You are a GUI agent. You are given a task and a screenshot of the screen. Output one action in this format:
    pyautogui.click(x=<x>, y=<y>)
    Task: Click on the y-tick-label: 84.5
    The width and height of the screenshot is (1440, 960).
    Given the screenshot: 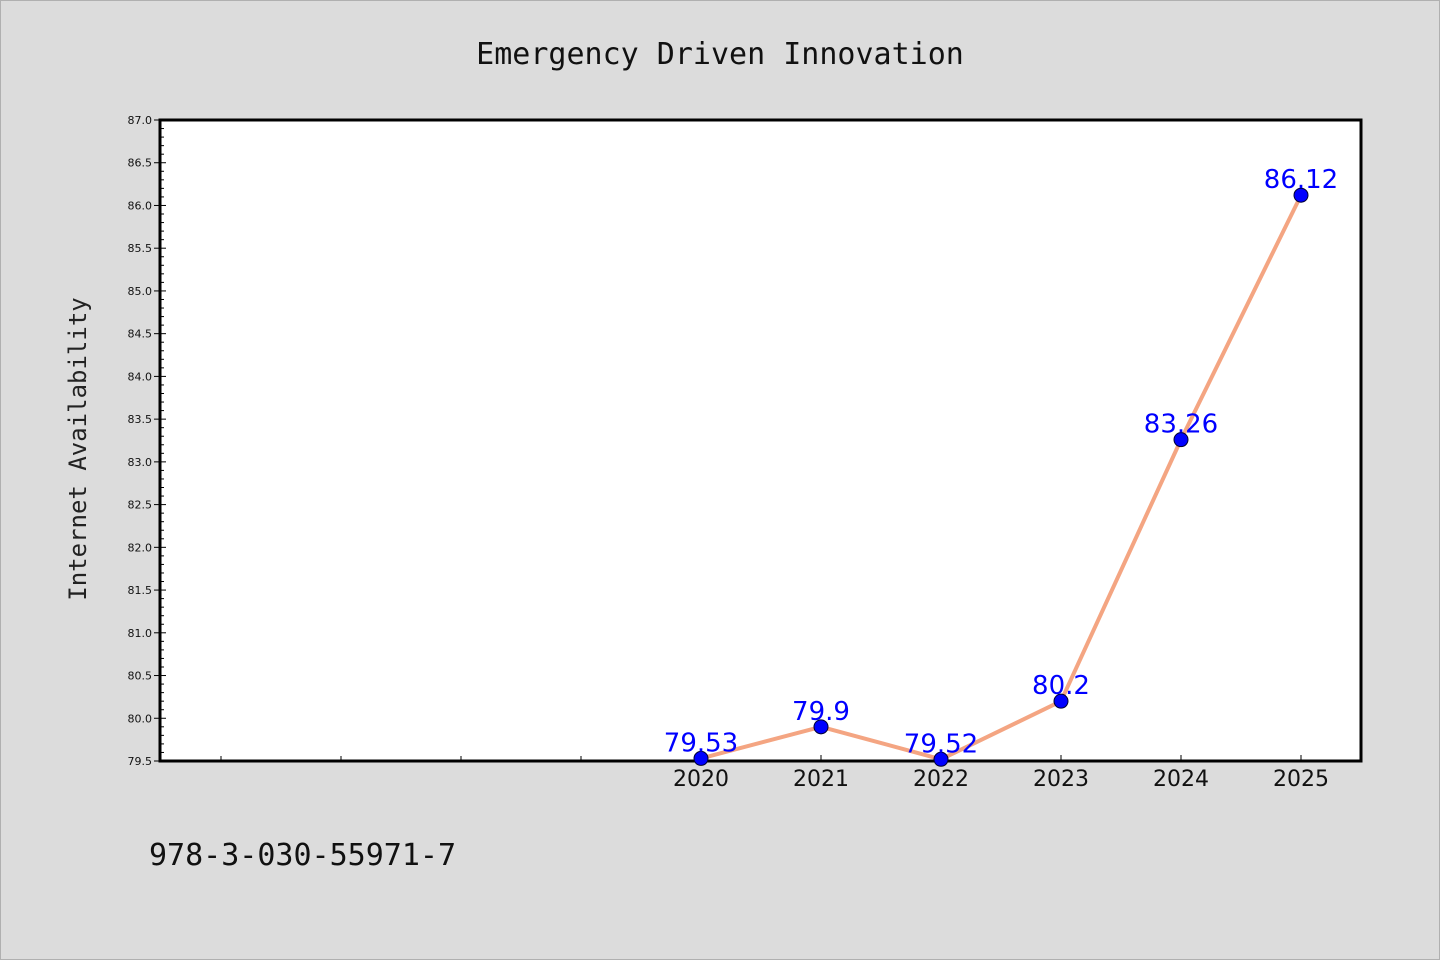 What is the action you would take?
    pyautogui.click(x=140, y=334)
    